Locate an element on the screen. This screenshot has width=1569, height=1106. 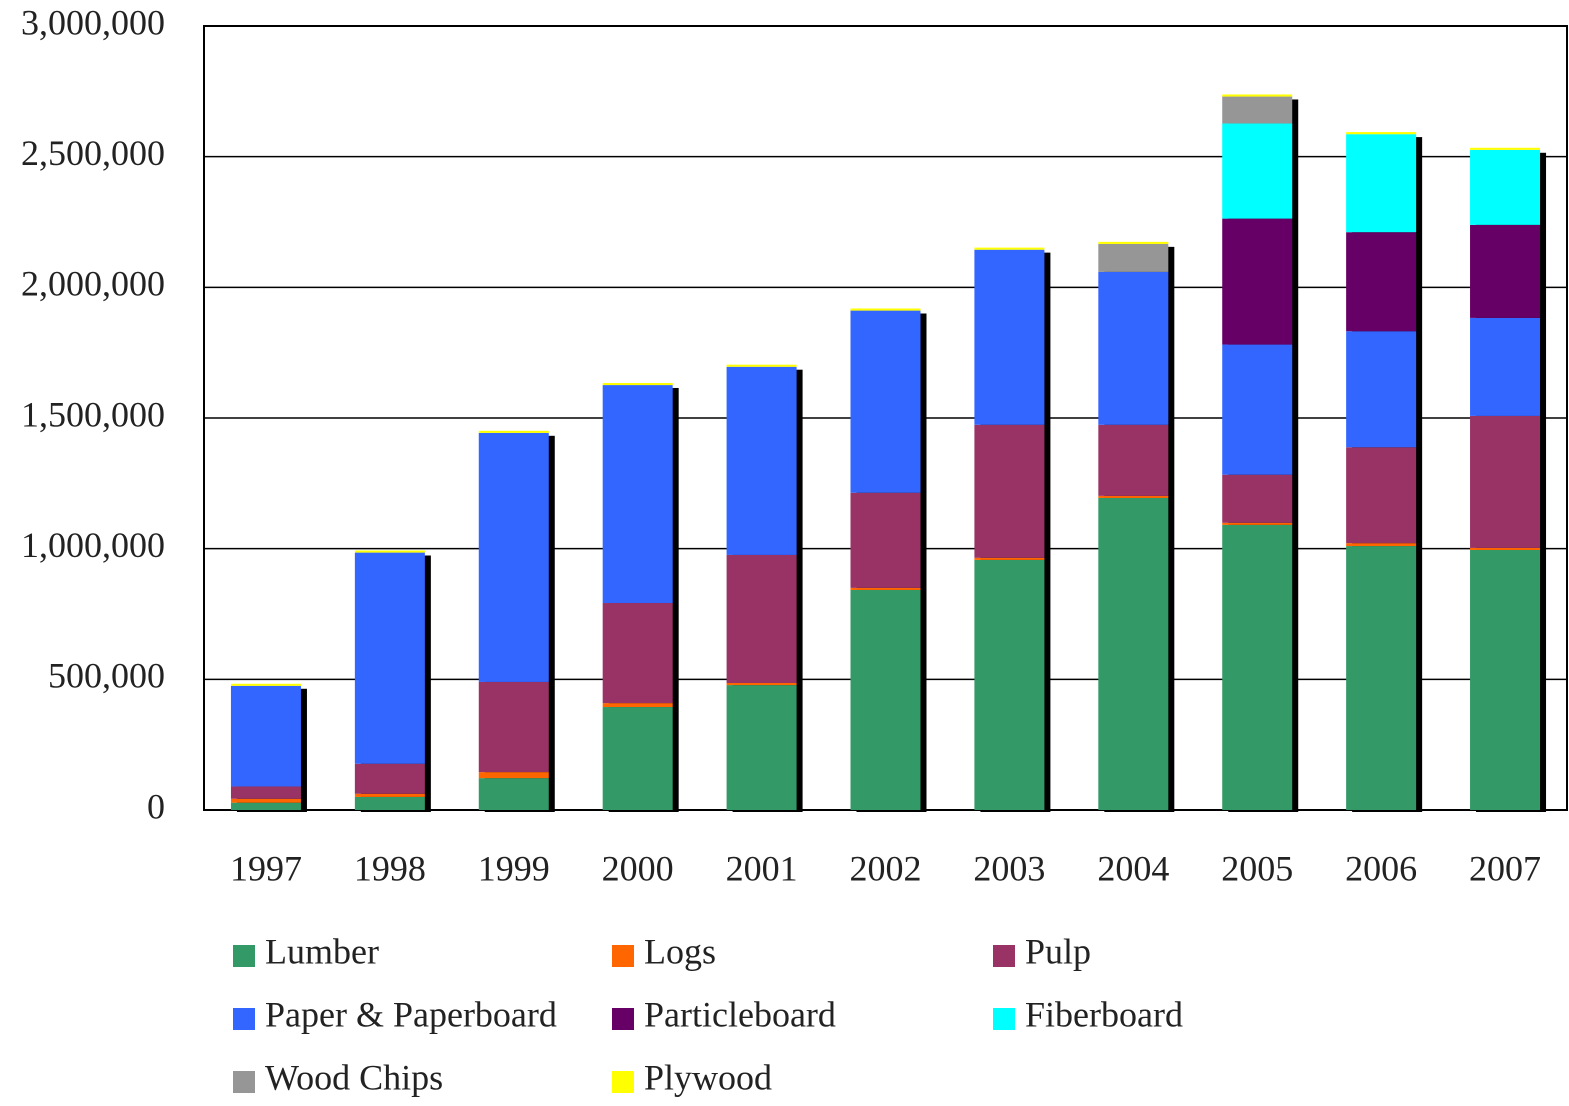
legend-label: Paper & Paperboard is located at coordinates (411, 1014).